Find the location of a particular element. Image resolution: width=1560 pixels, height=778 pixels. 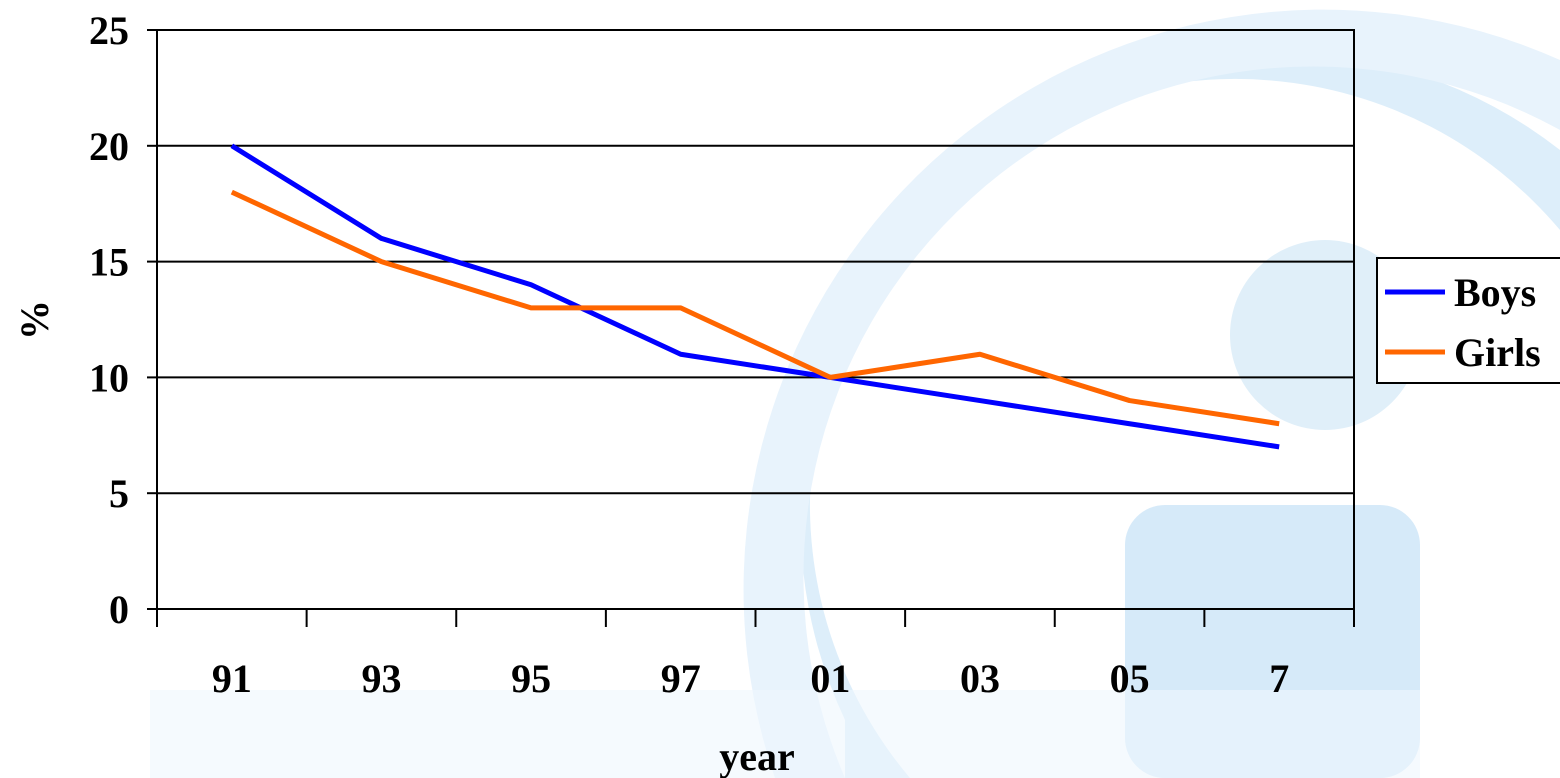

y-tick-label: 0 is located at coordinates (119, 609).